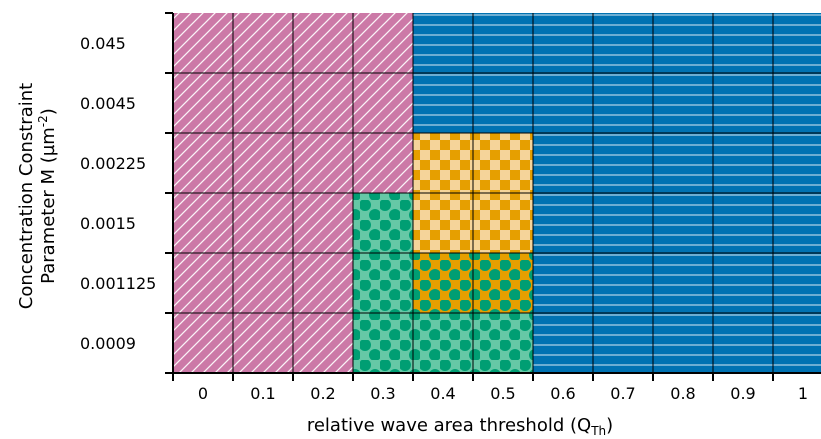  Describe the element at coordinates (803, 393) in the screenshot. I see `x-tick-label: 1` at that location.